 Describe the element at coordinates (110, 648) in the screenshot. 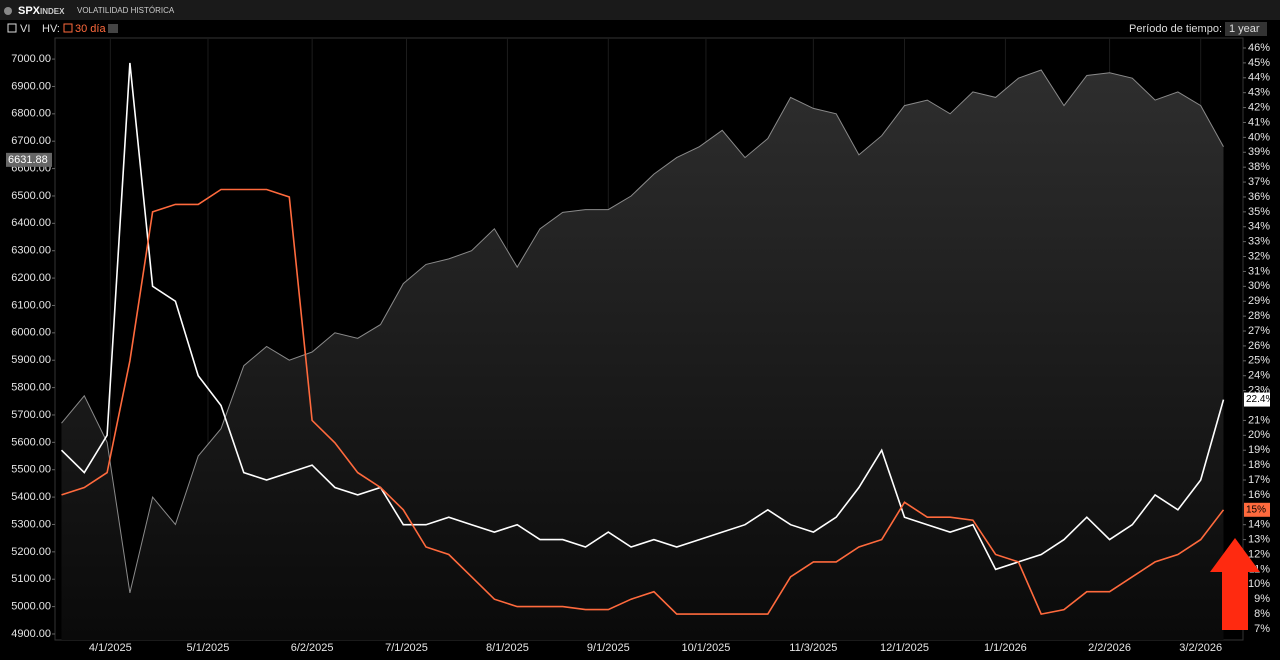

I see `x-tick-label: 4/1/2025` at that location.